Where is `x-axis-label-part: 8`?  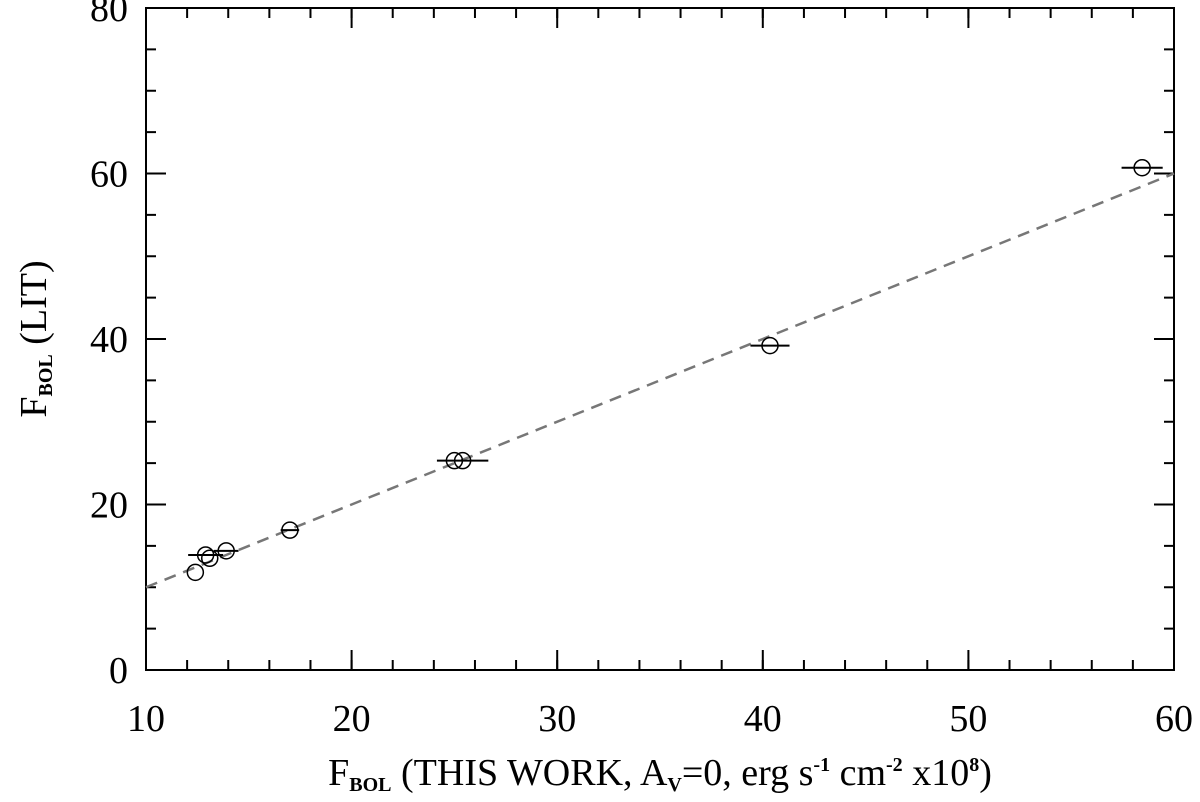
x-axis-label-part: 8 is located at coordinates (974, 765).